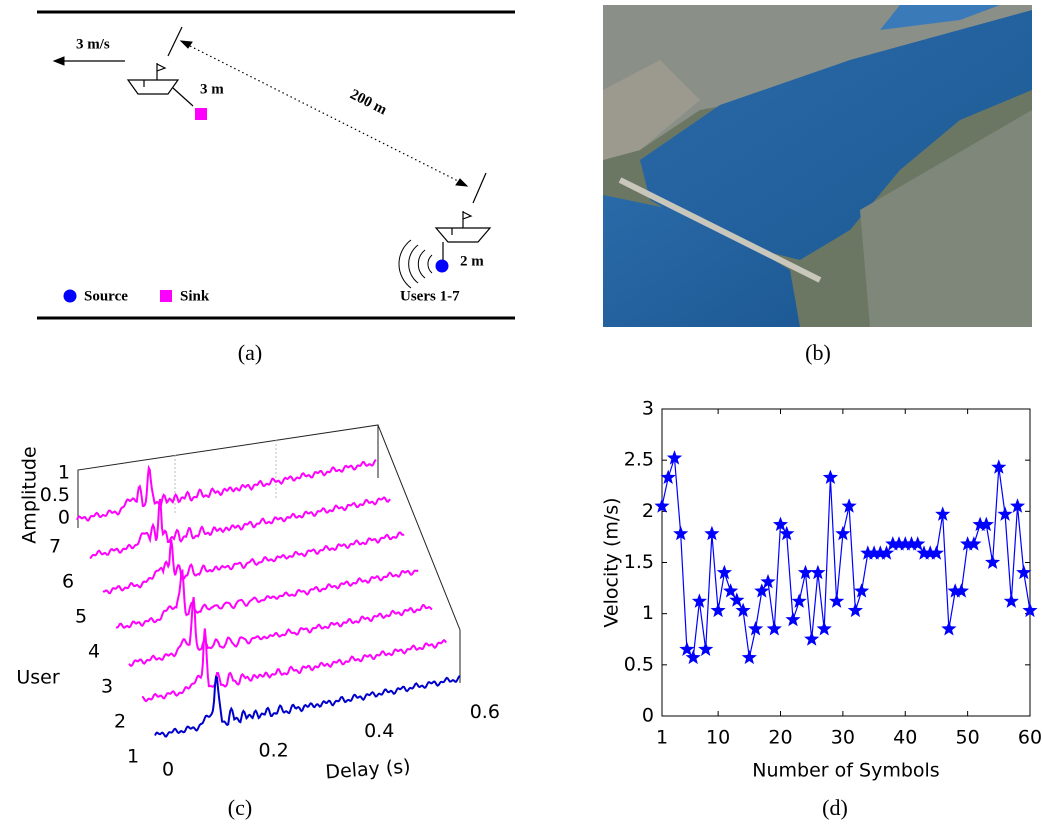 The width and height of the screenshot is (1042, 825). Describe the element at coordinates (718, 738) in the screenshot. I see `x-tick-label: 10` at that location.